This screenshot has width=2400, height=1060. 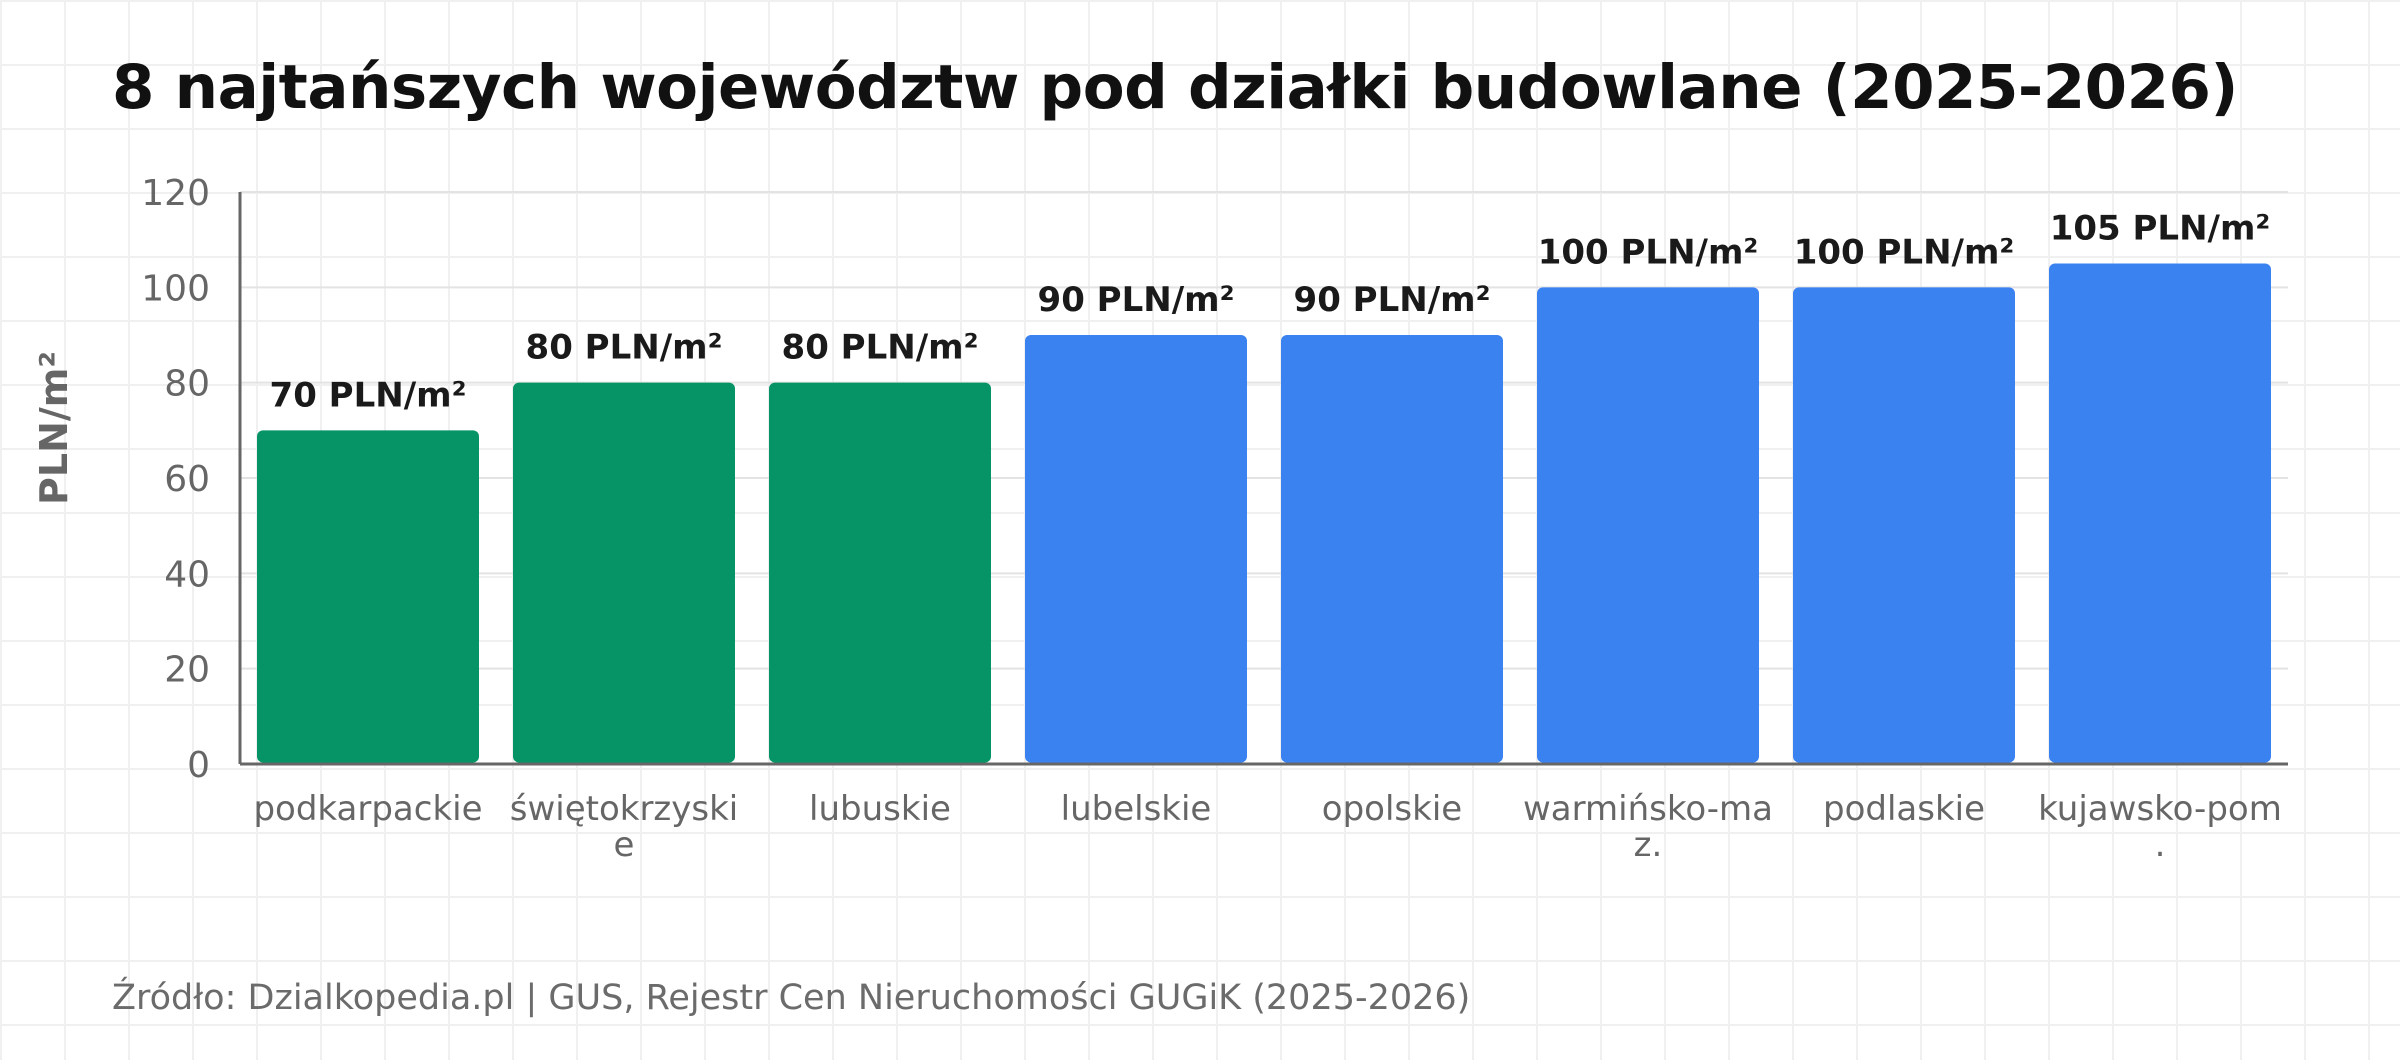 I want to click on x-tick-label: podkarpackie, so click(x=367, y=809).